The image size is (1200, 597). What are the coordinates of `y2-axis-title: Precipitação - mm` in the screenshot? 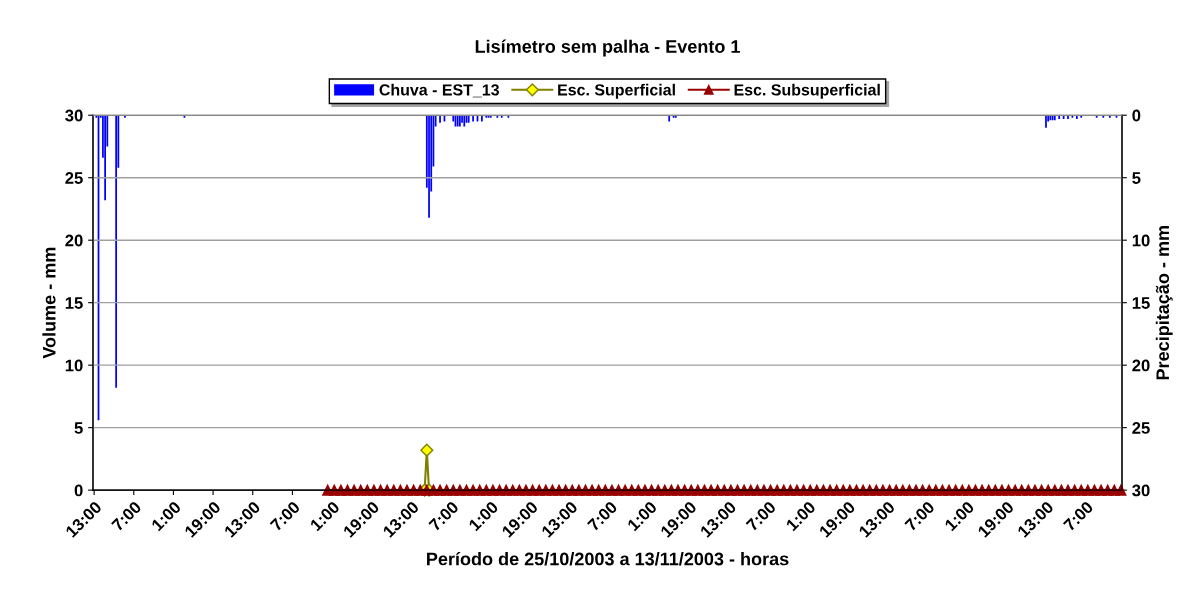 It's located at (1164, 303).